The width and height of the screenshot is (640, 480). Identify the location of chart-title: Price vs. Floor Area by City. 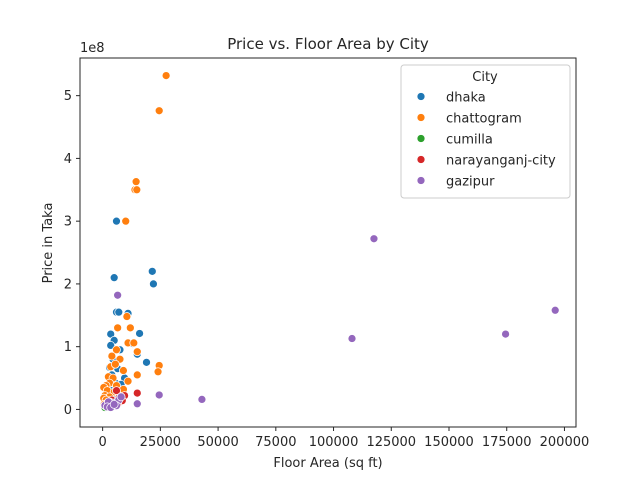
(328, 44).